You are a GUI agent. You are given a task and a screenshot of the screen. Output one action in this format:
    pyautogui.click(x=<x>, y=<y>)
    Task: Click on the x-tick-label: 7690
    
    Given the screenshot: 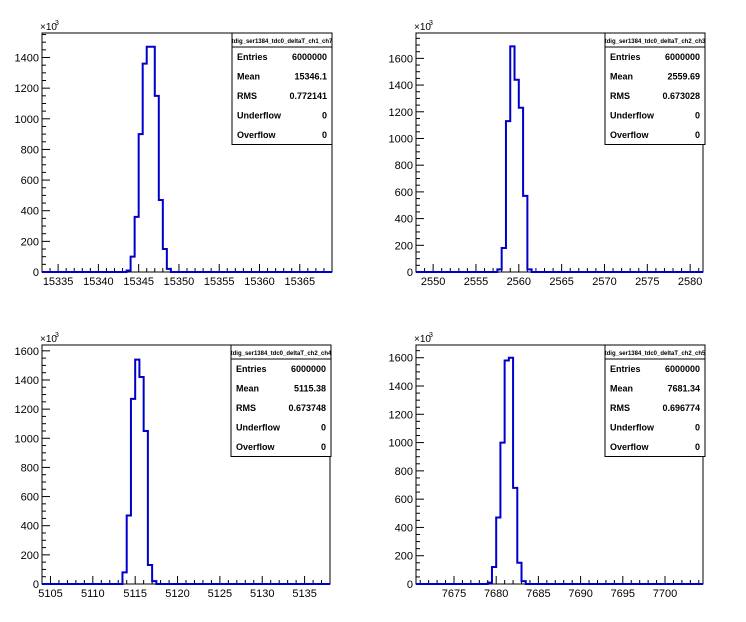 What is the action you would take?
    pyautogui.click(x=580, y=594)
    